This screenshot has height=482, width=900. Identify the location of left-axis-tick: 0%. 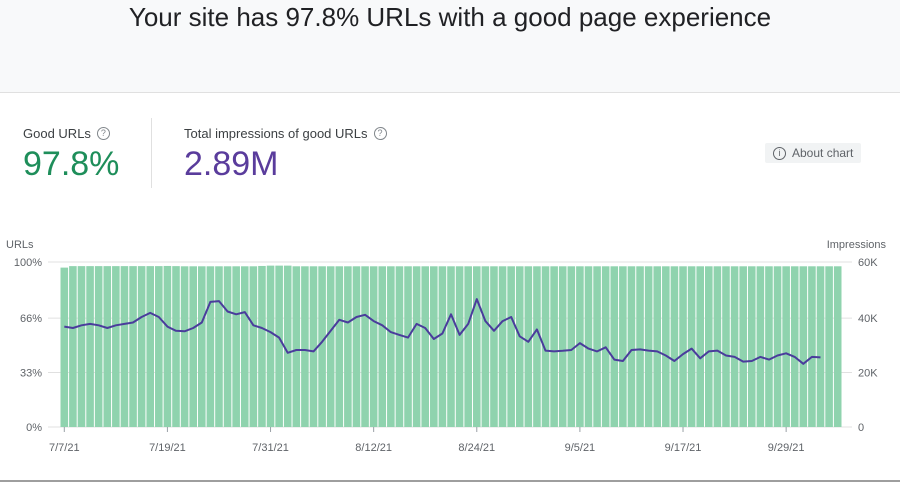
(34, 428).